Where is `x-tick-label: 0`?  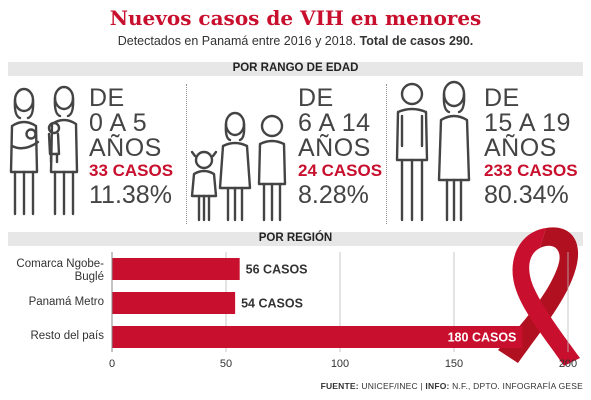
x-tick-label: 0 is located at coordinates (112, 364).